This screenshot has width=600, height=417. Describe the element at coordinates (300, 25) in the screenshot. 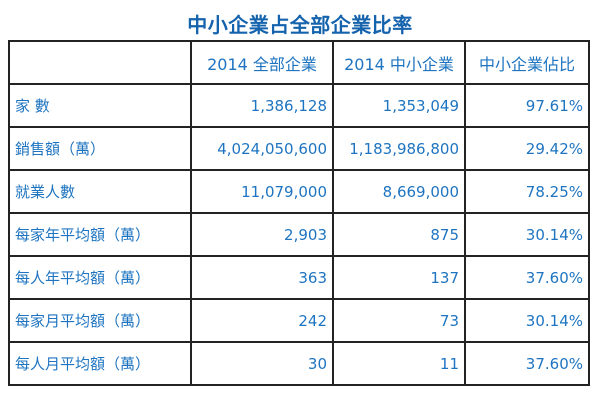

I see `page-title: 中小企業占全部企業比率` at that location.